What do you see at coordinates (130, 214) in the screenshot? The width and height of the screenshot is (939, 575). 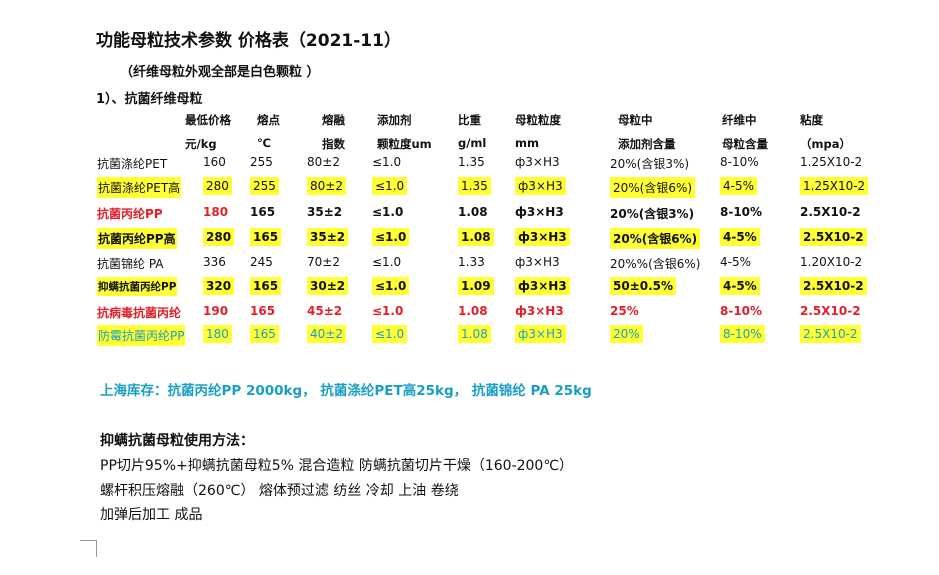 I see `row-product-name: 抗菌丙纶PP` at bounding box center [130, 214].